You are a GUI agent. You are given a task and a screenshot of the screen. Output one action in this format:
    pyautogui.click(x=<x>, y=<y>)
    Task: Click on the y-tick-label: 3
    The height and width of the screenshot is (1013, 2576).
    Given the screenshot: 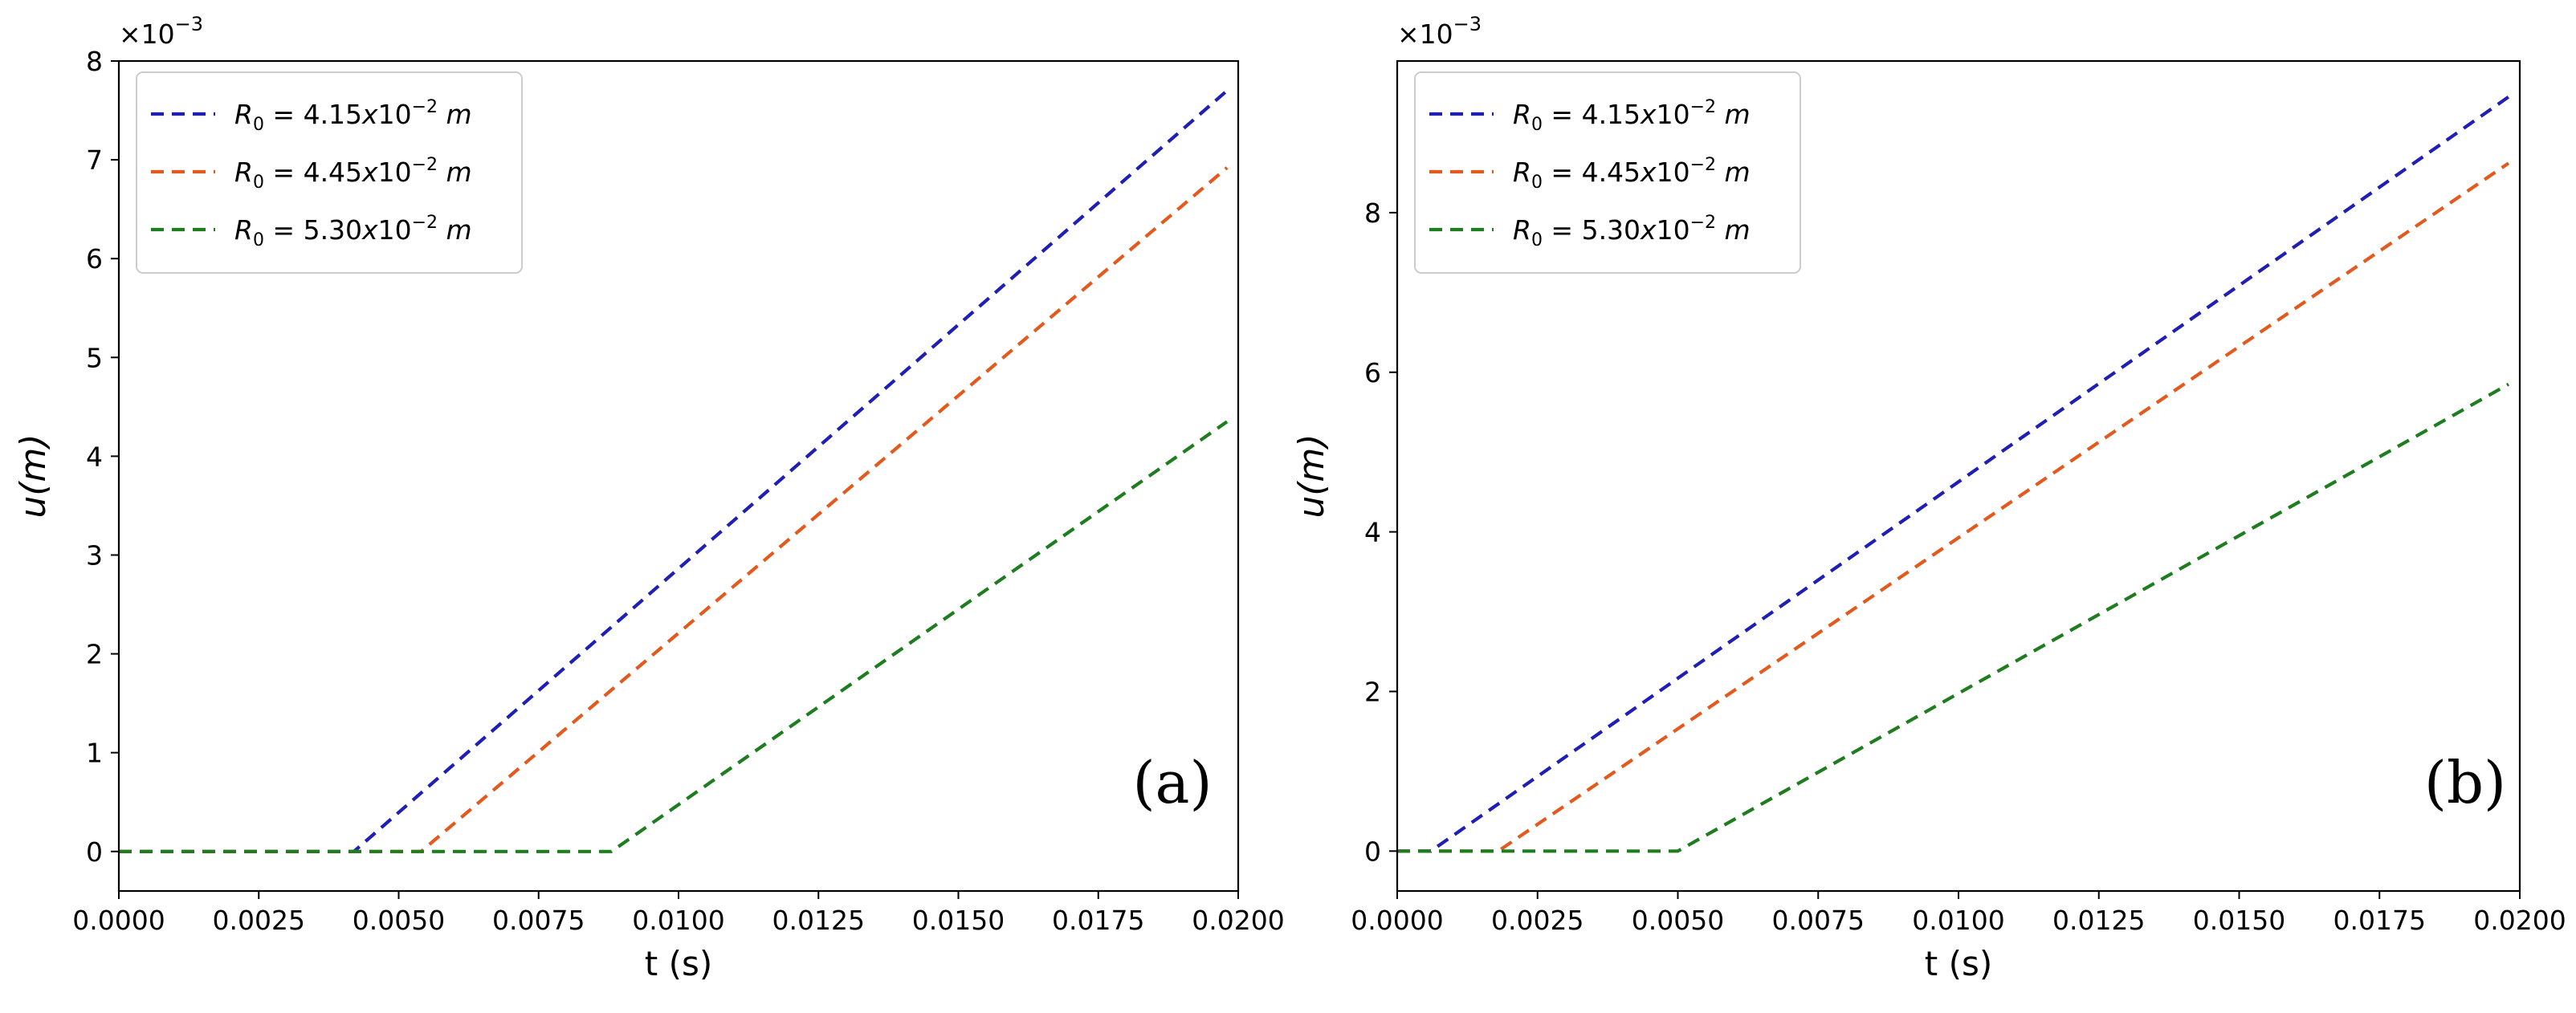 What is the action you would take?
    pyautogui.click(x=94, y=555)
    